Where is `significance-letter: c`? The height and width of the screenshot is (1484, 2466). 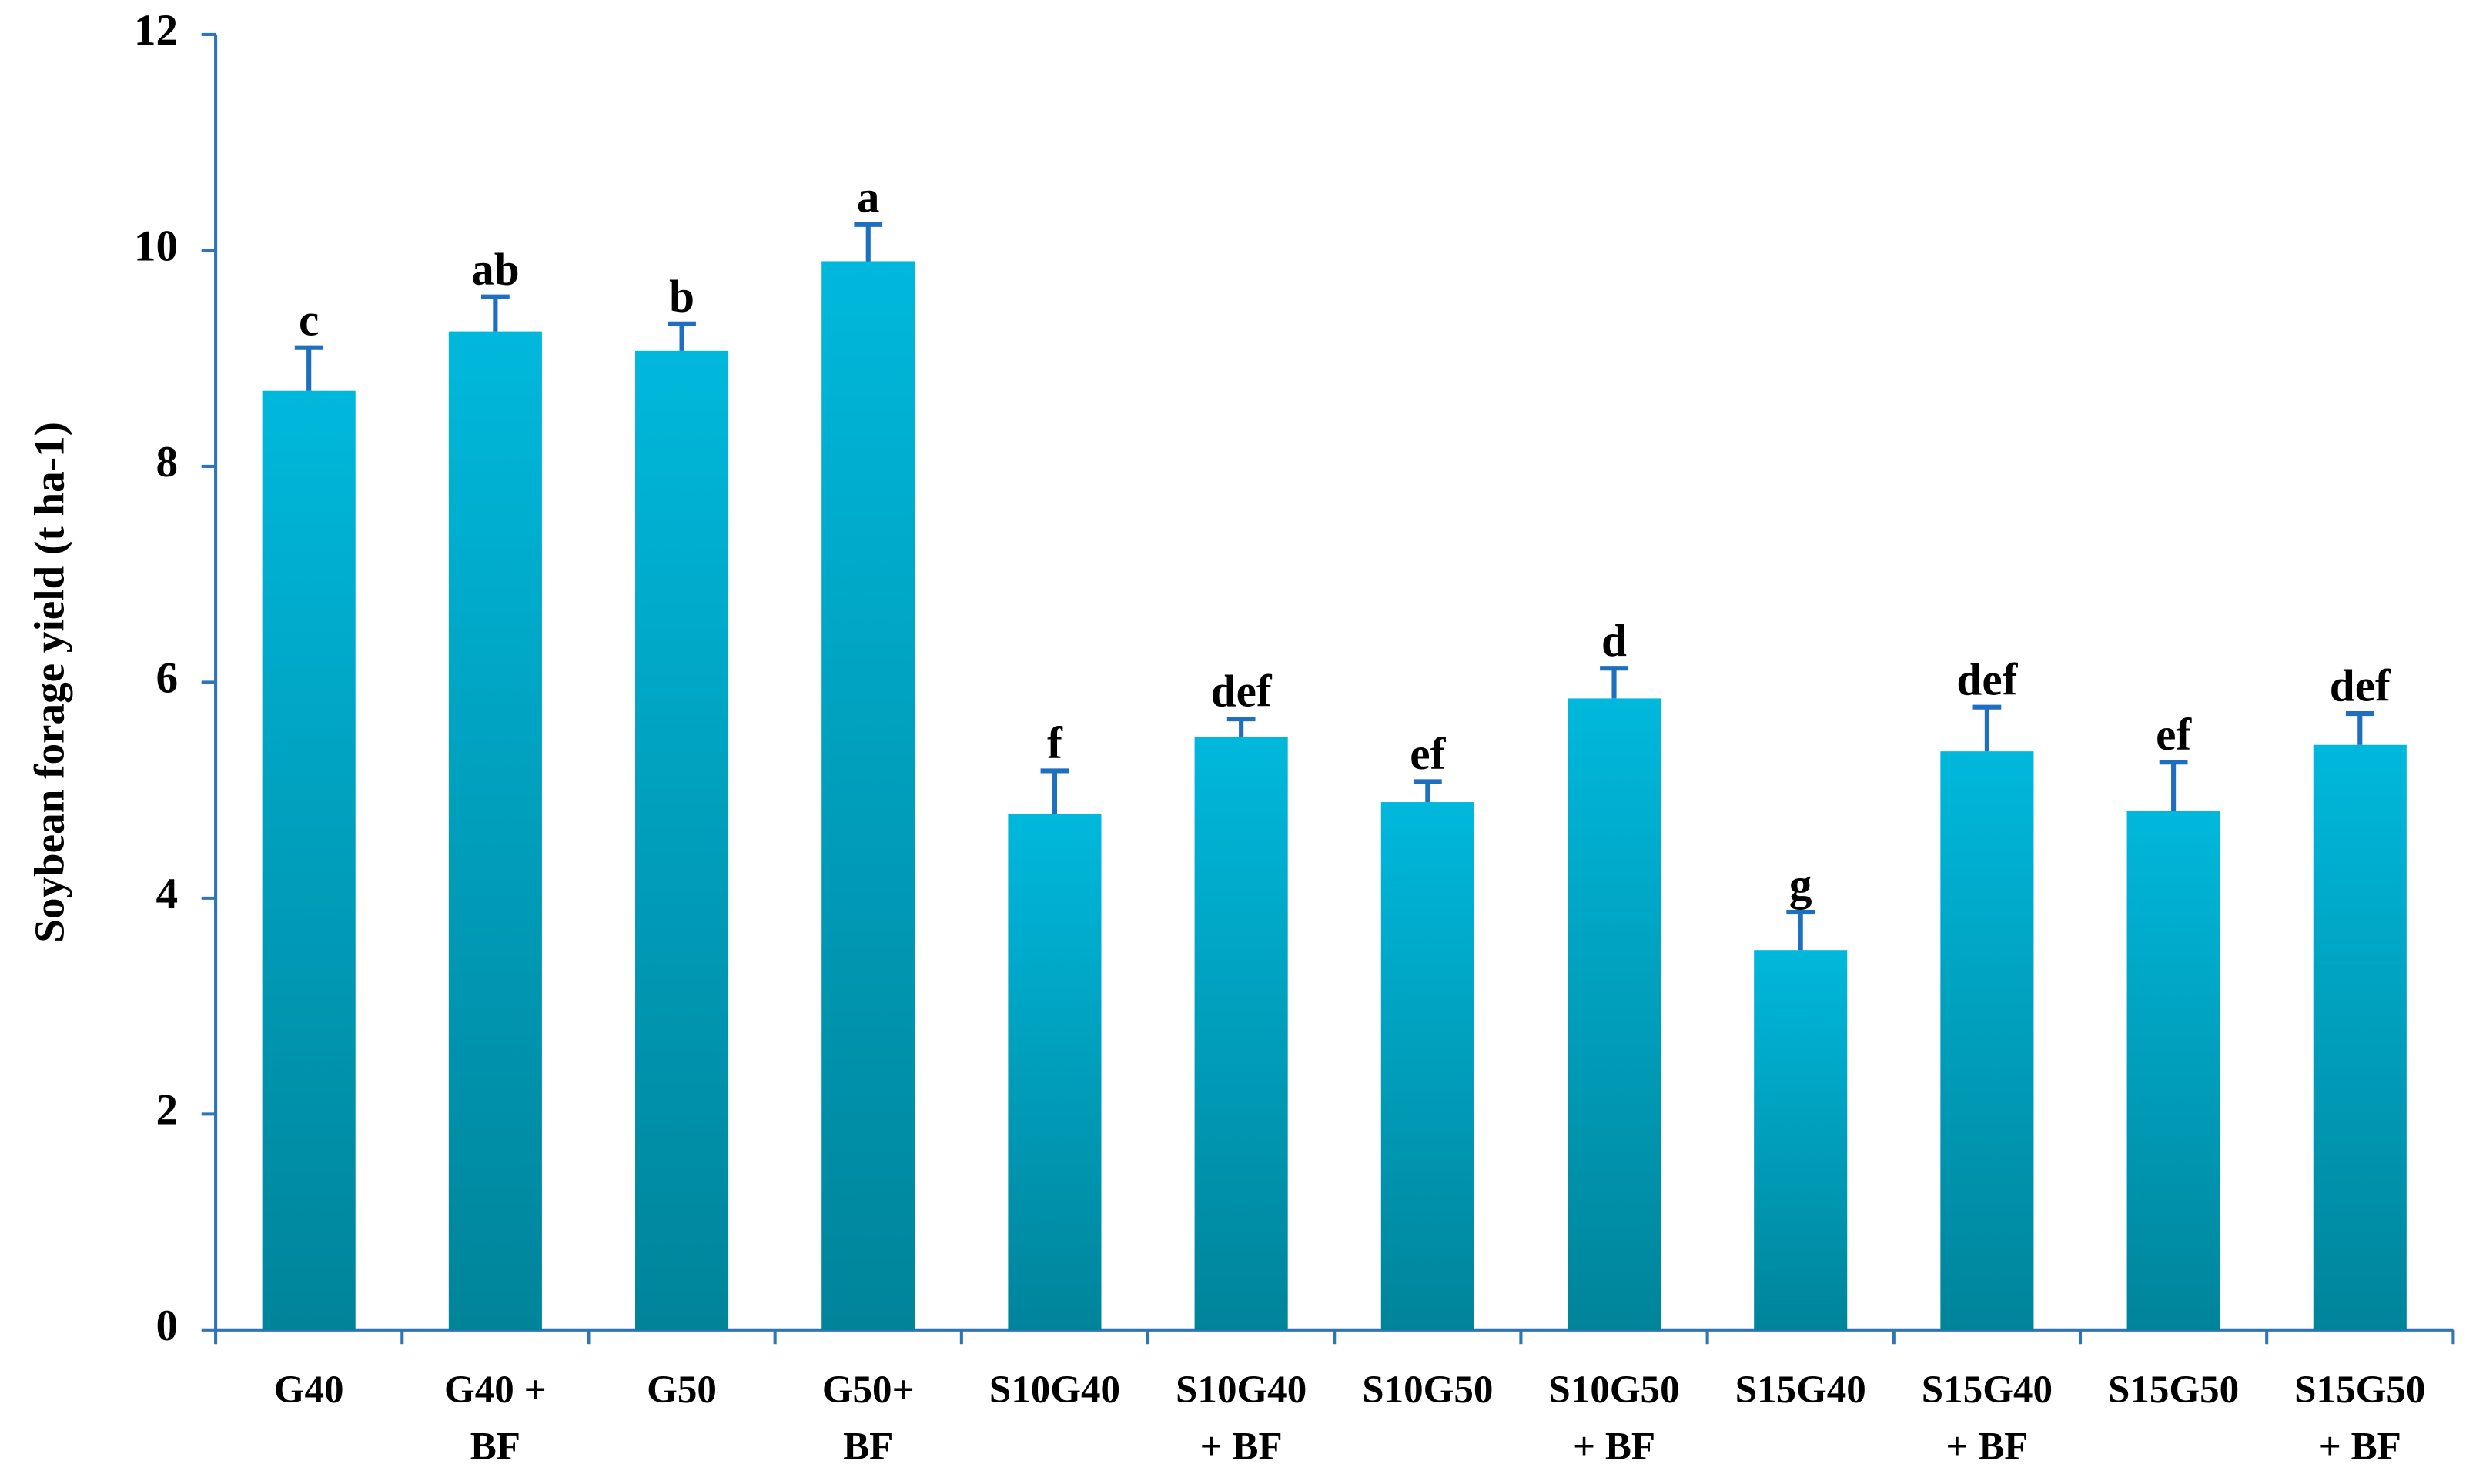
significance-letter: c is located at coordinates (309, 320).